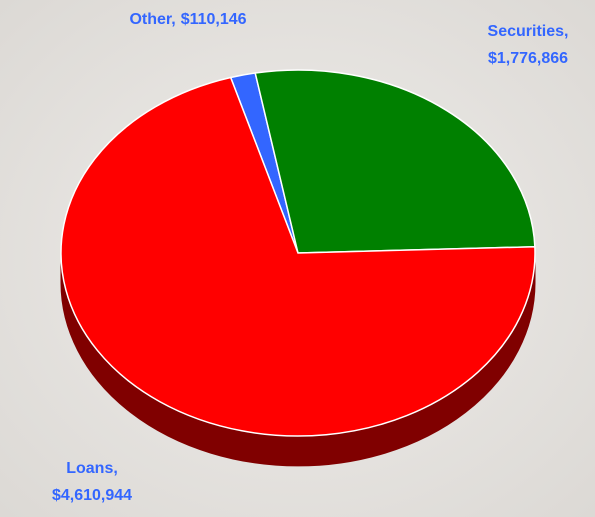  What do you see at coordinates (92, 482) in the screenshot?
I see `data-label: Loans, $4,610,944` at bounding box center [92, 482].